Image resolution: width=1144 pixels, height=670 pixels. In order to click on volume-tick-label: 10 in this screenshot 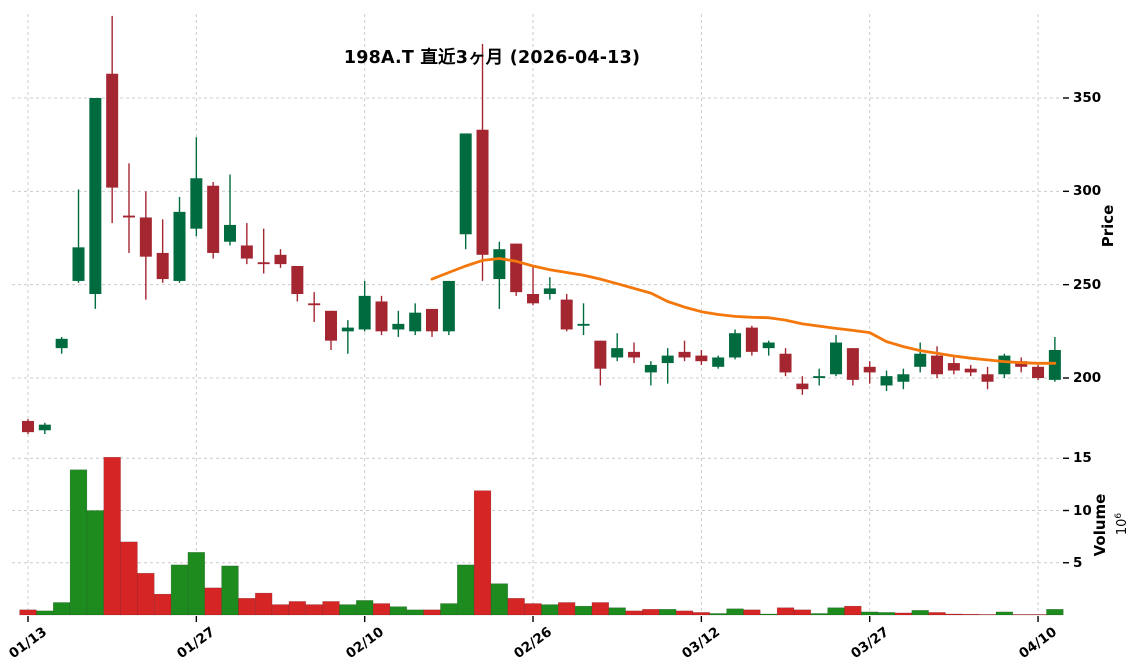, I will do `click(1082, 510)`.